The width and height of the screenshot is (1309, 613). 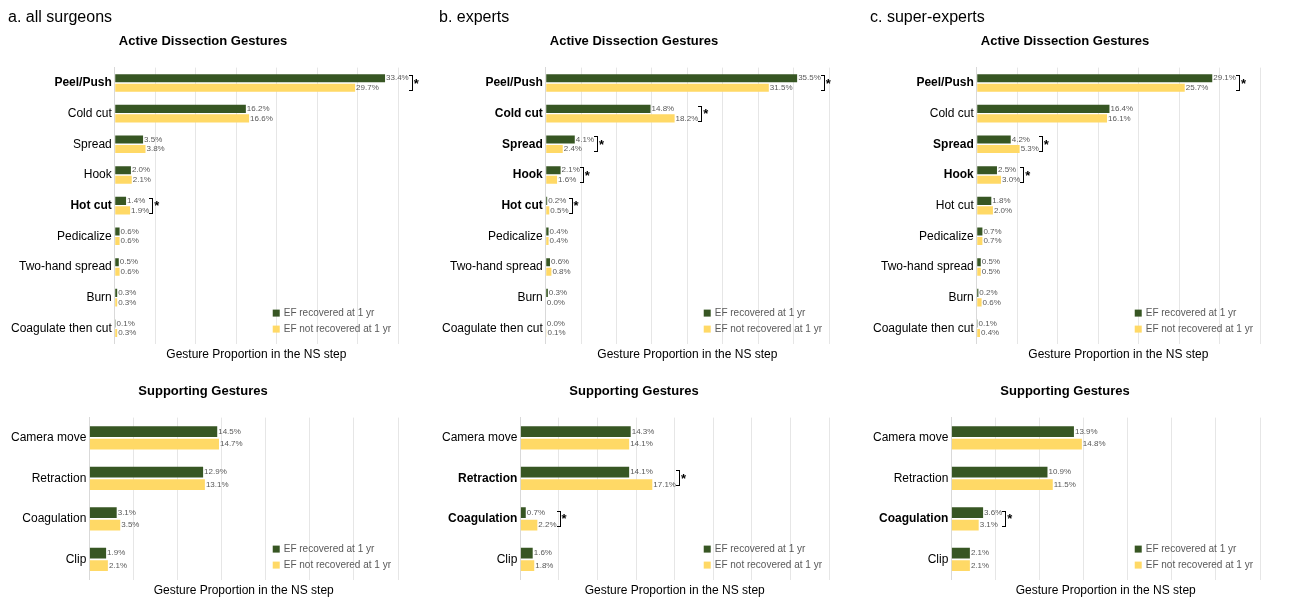 What do you see at coordinates (1003, 210) in the screenshot?
I see `data-label: 2.0%` at bounding box center [1003, 210].